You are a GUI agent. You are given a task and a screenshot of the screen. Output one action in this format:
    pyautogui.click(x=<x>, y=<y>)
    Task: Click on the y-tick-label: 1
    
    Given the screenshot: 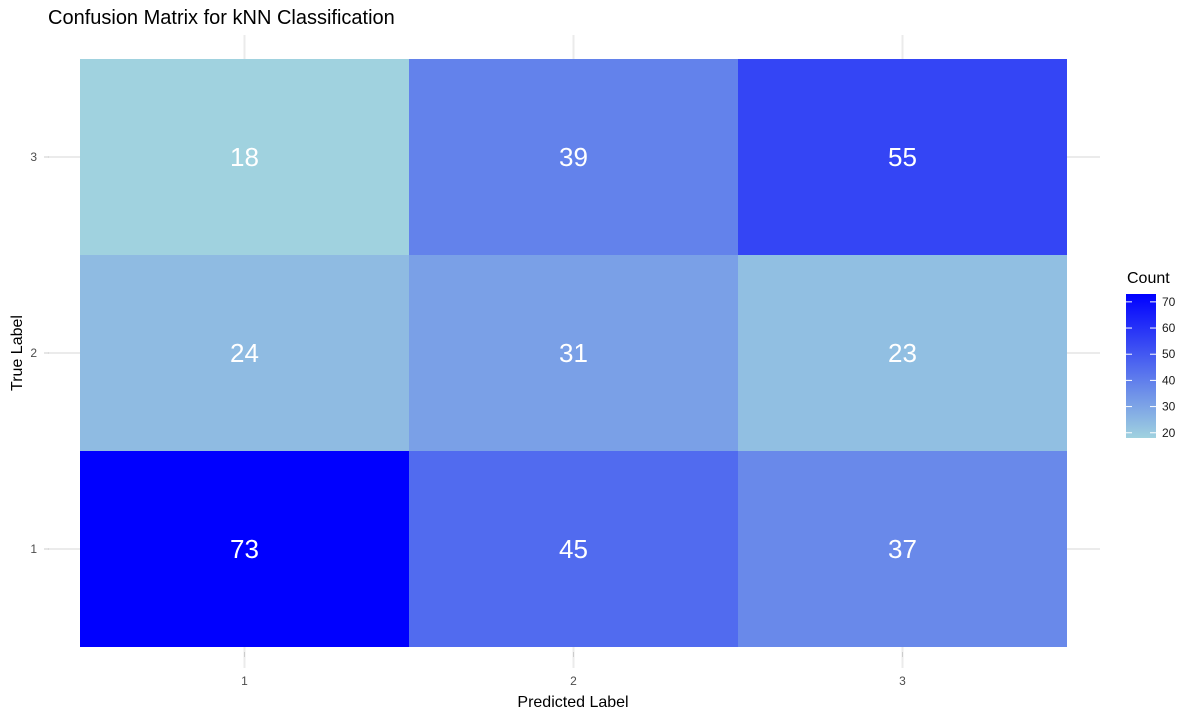 What is the action you would take?
    pyautogui.click(x=33, y=549)
    